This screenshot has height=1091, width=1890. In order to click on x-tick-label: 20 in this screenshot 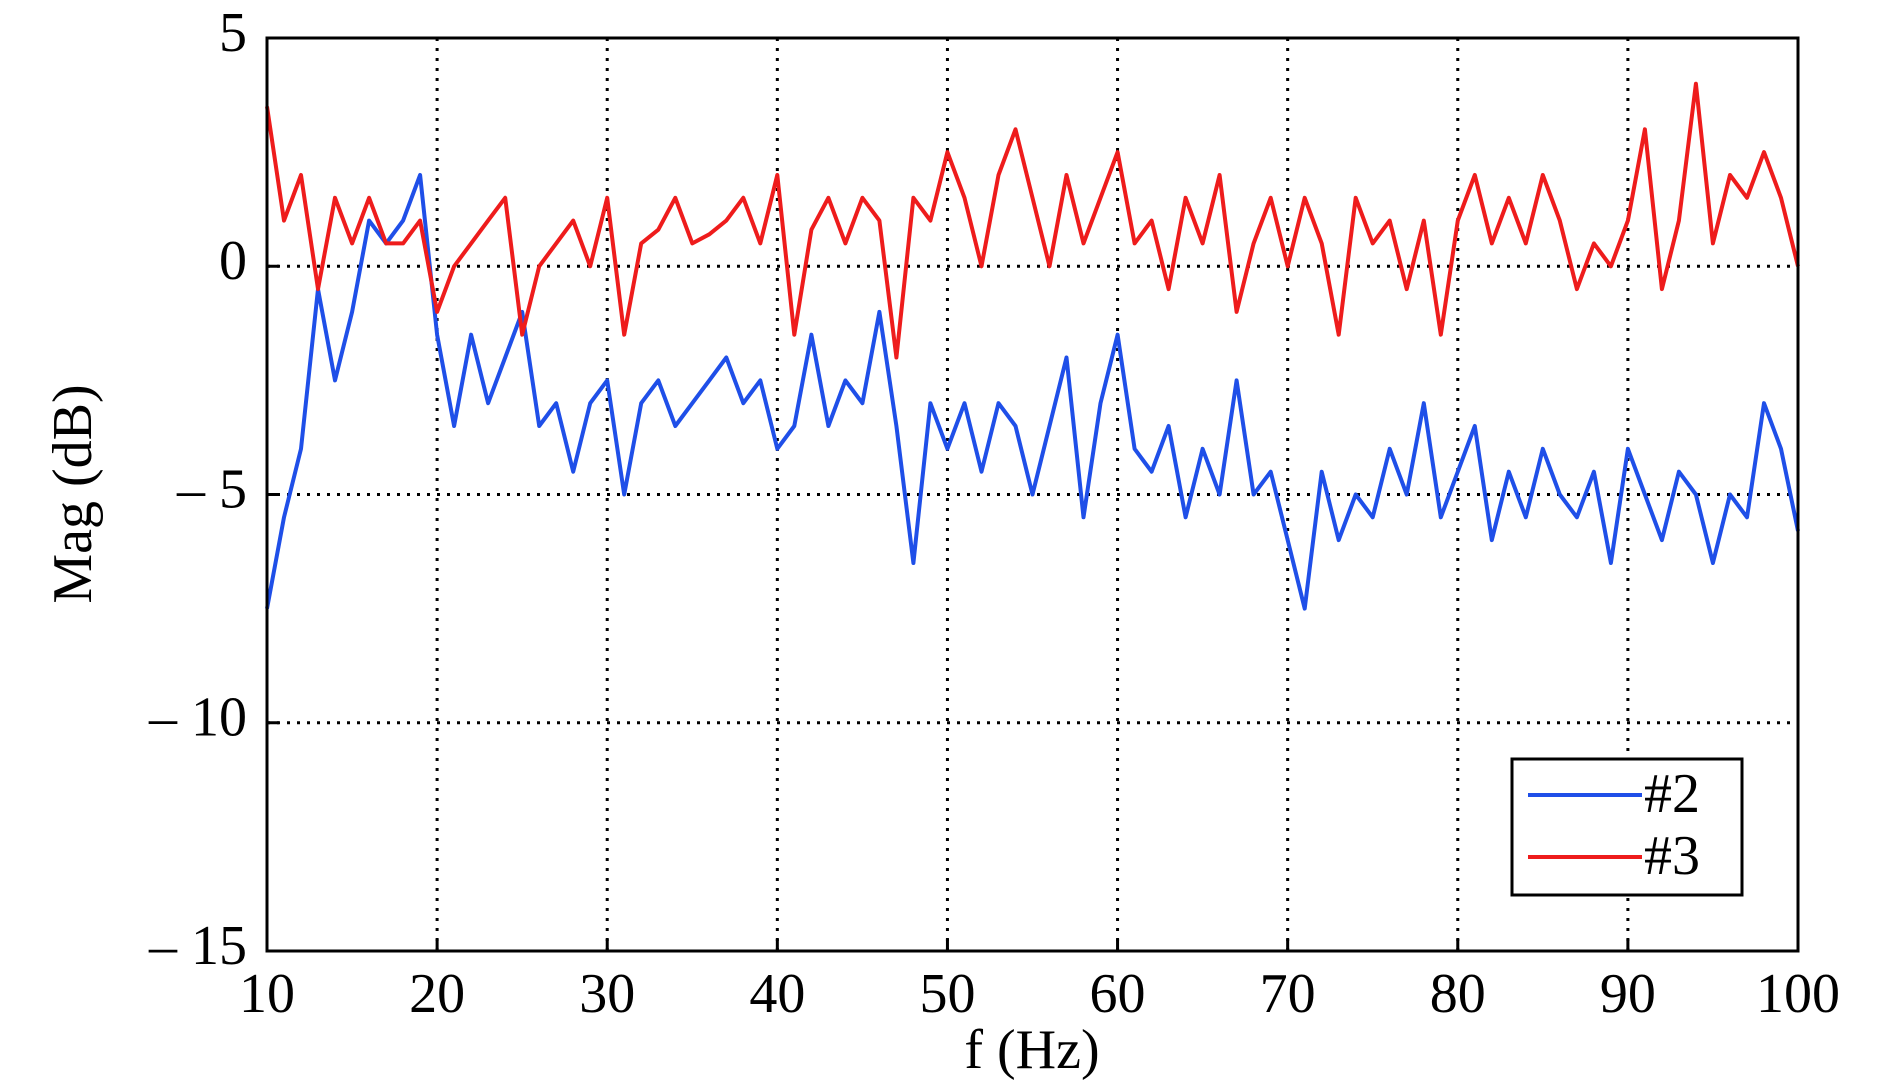, I will do `click(437, 994)`.